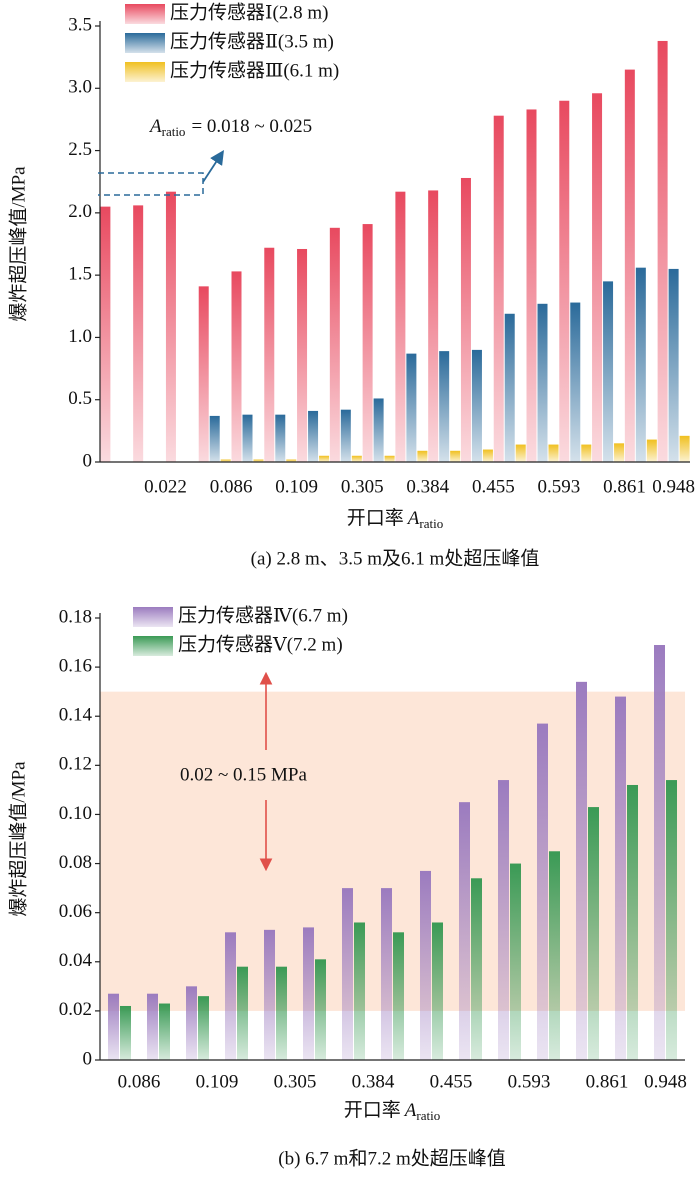 This screenshot has width=700, height=1184. I want to click on y-tick-label: 0.08, so click(75, 862).